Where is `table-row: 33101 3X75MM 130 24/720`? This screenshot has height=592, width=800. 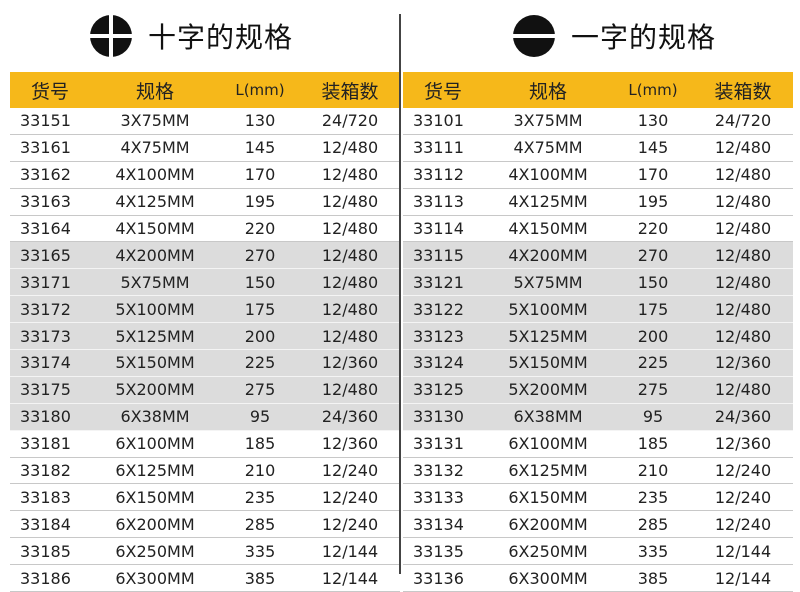 table-row: 33101 3X75MM 130 24/720 is located at coordinates (598, 121).